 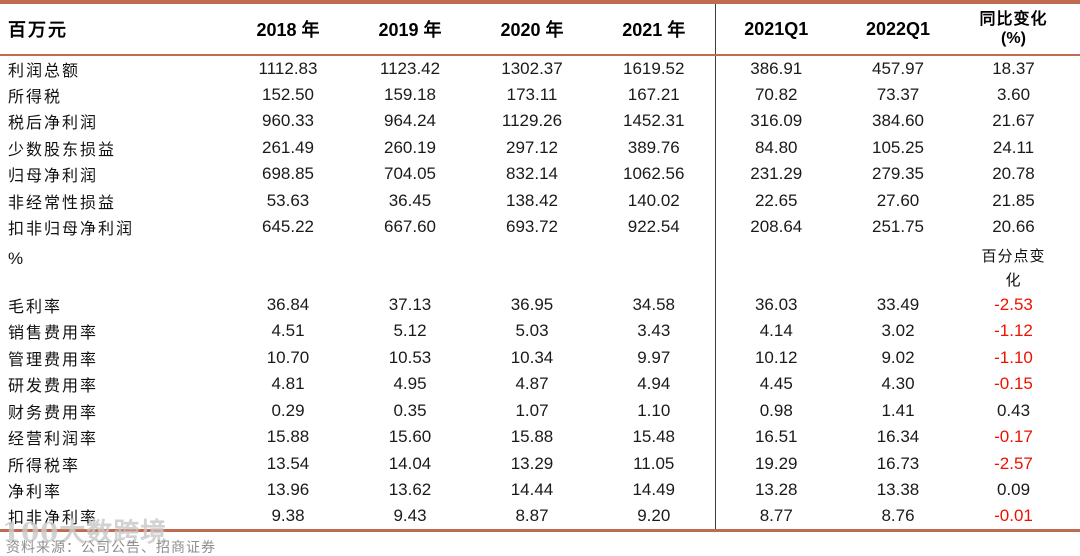 What do you see at coordinates (53, 439) in the screenshot?
I see `row-label: 经营利润率` at bounding box center [53, 439].